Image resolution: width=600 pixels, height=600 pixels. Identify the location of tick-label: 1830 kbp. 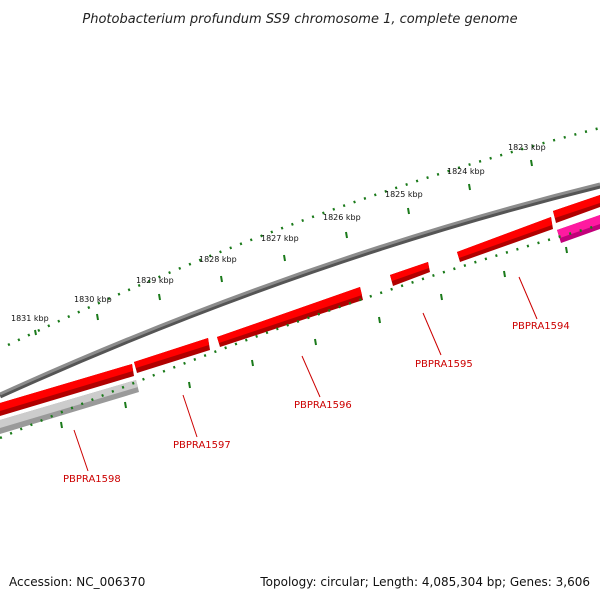
(93, 299).